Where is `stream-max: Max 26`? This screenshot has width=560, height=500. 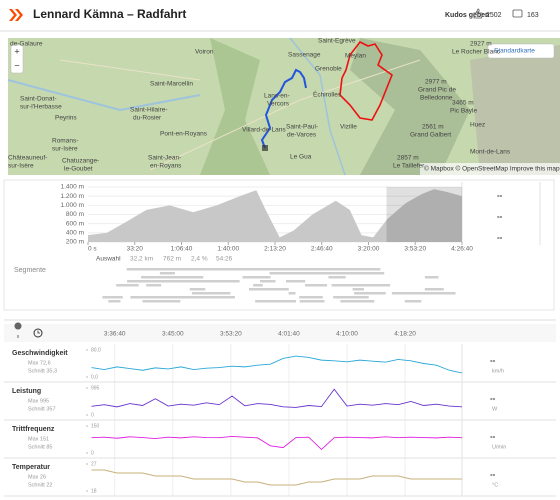 stream-max: Max 26 is located at coordinates (37, 477).